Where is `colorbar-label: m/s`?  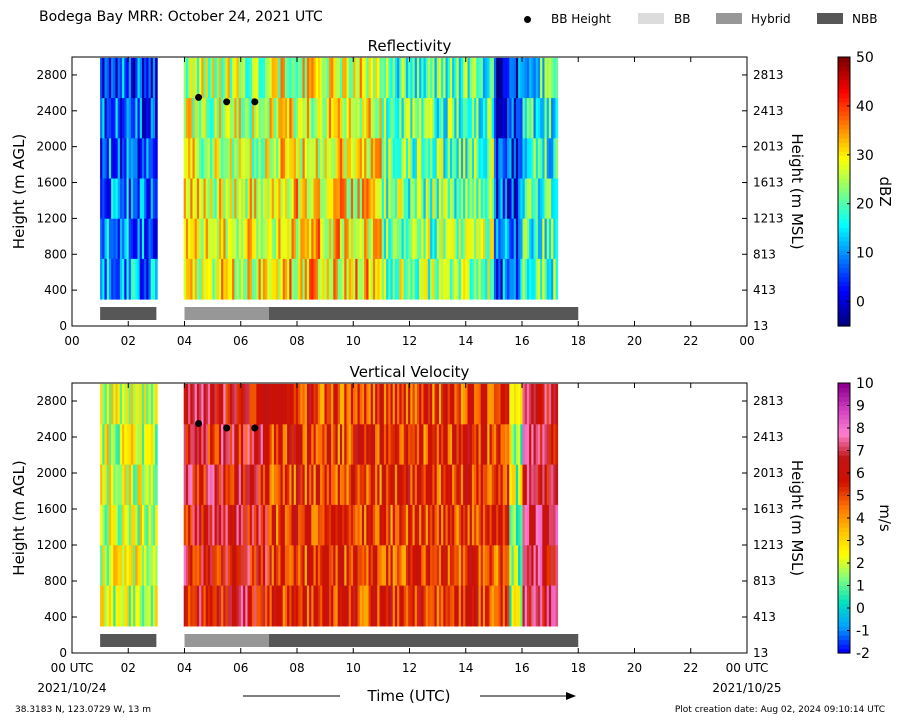
colorbar-label: m/s is located at coordinates (885, 518).